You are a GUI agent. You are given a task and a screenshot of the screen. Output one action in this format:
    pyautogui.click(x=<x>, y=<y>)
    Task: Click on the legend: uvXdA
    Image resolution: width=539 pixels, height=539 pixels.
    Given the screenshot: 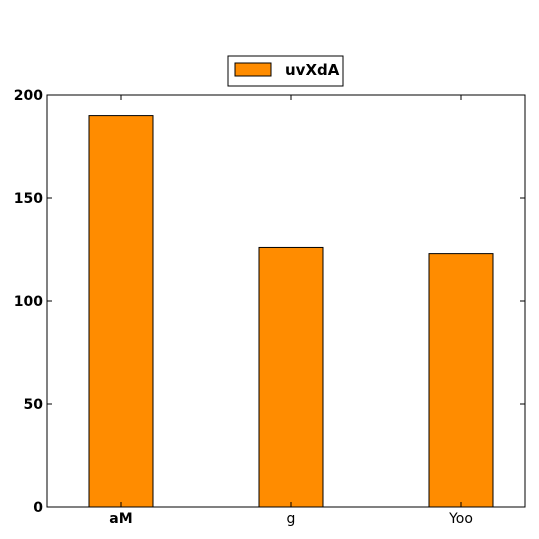 What is the action you would take?
    pyautogui.click(x=285, y=71)
    